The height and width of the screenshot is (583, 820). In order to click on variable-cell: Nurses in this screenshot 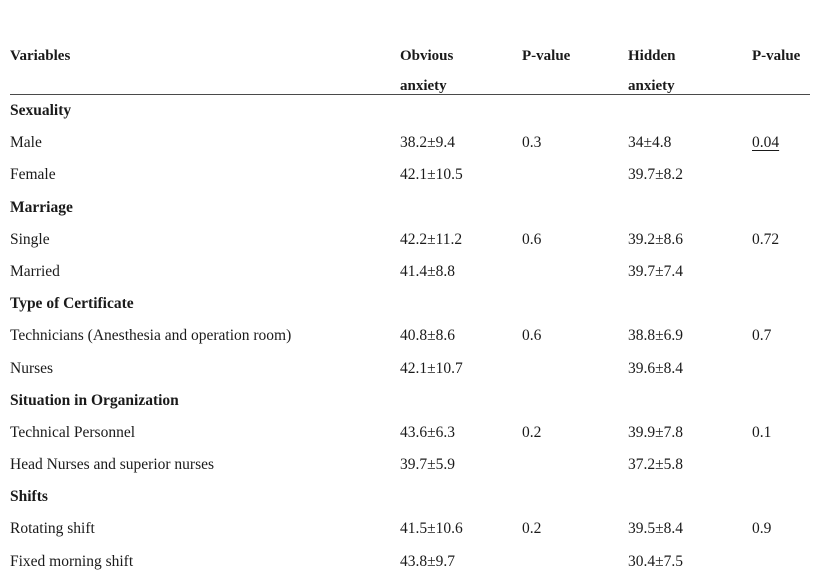, I will do `click(32, 368)`.